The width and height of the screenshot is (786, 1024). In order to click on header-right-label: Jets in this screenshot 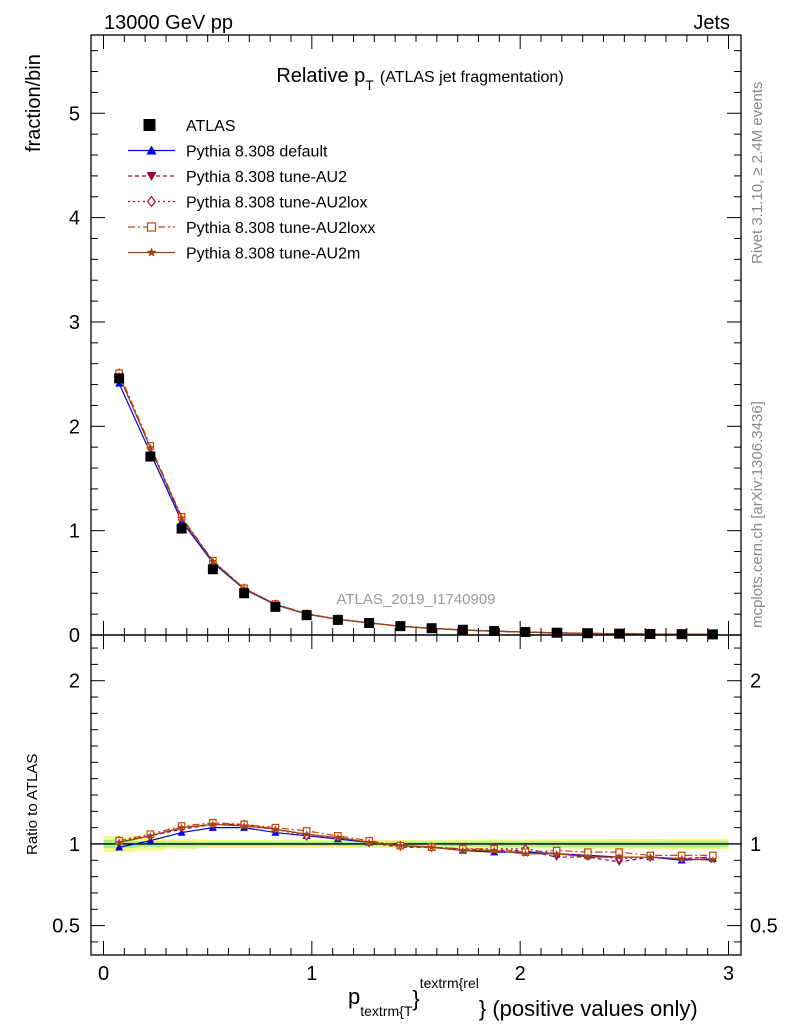, I will do `click(711, 23)`.